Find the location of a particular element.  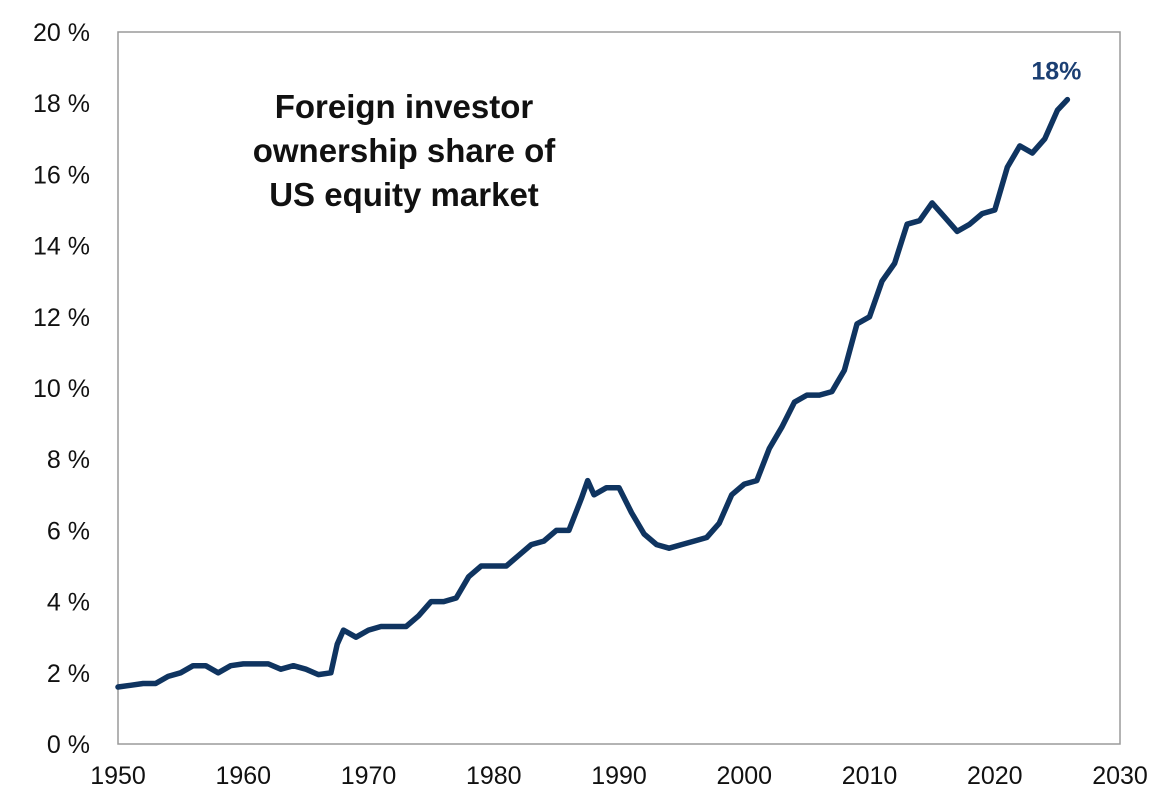

x-tick-label: 1950 is located at coordinates (118, 776).